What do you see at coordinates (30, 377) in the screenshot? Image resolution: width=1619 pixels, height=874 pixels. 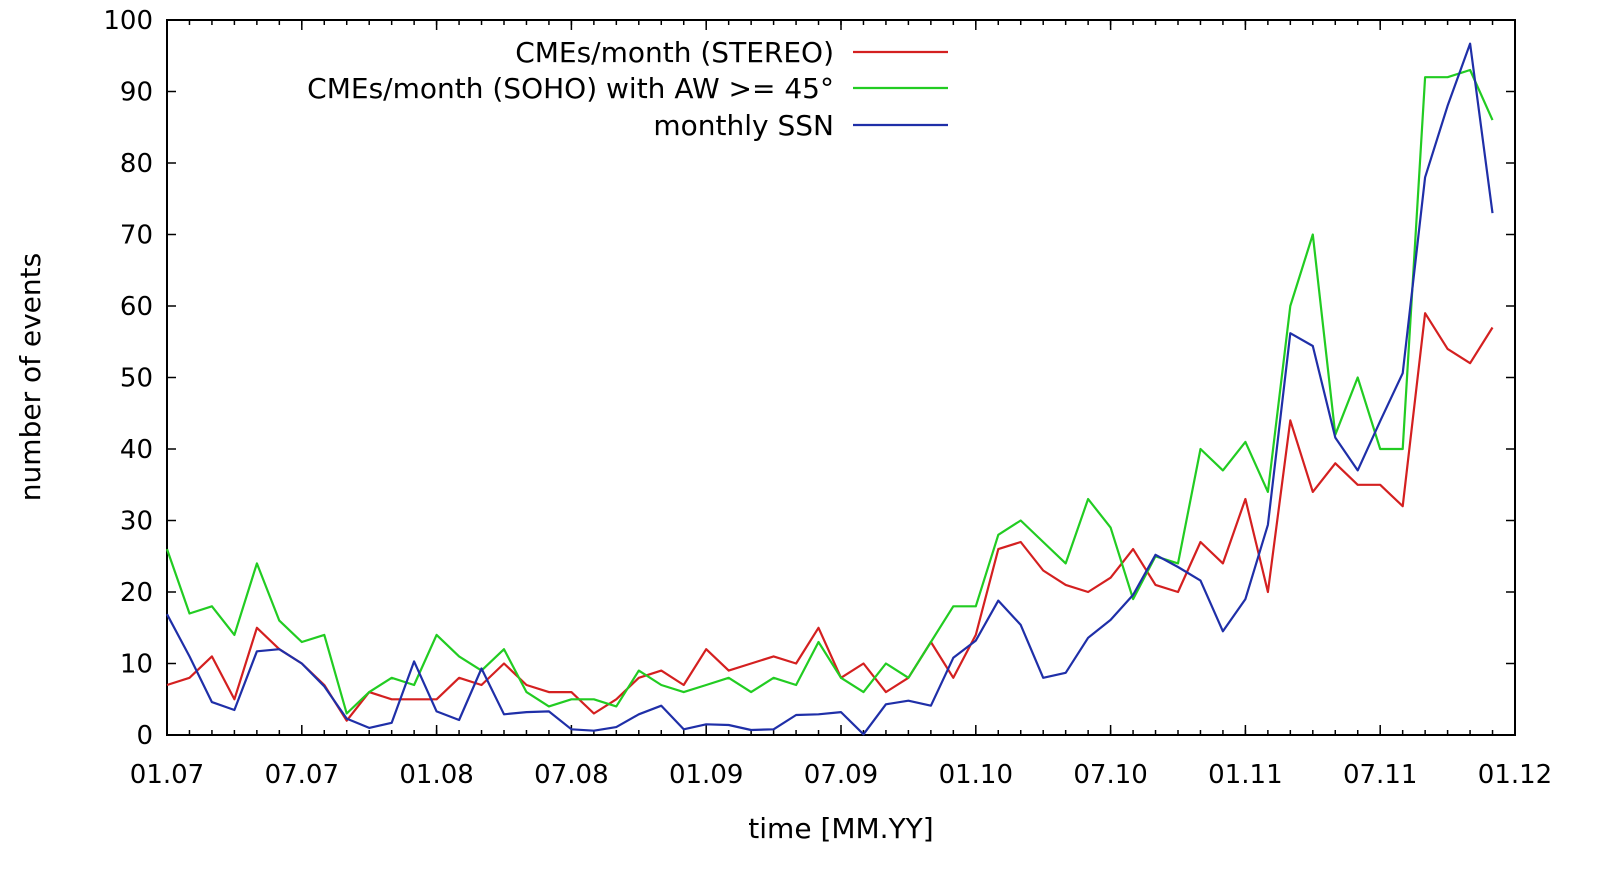 I see `y-axis-label: number of events` at bounding box center [30, 377].